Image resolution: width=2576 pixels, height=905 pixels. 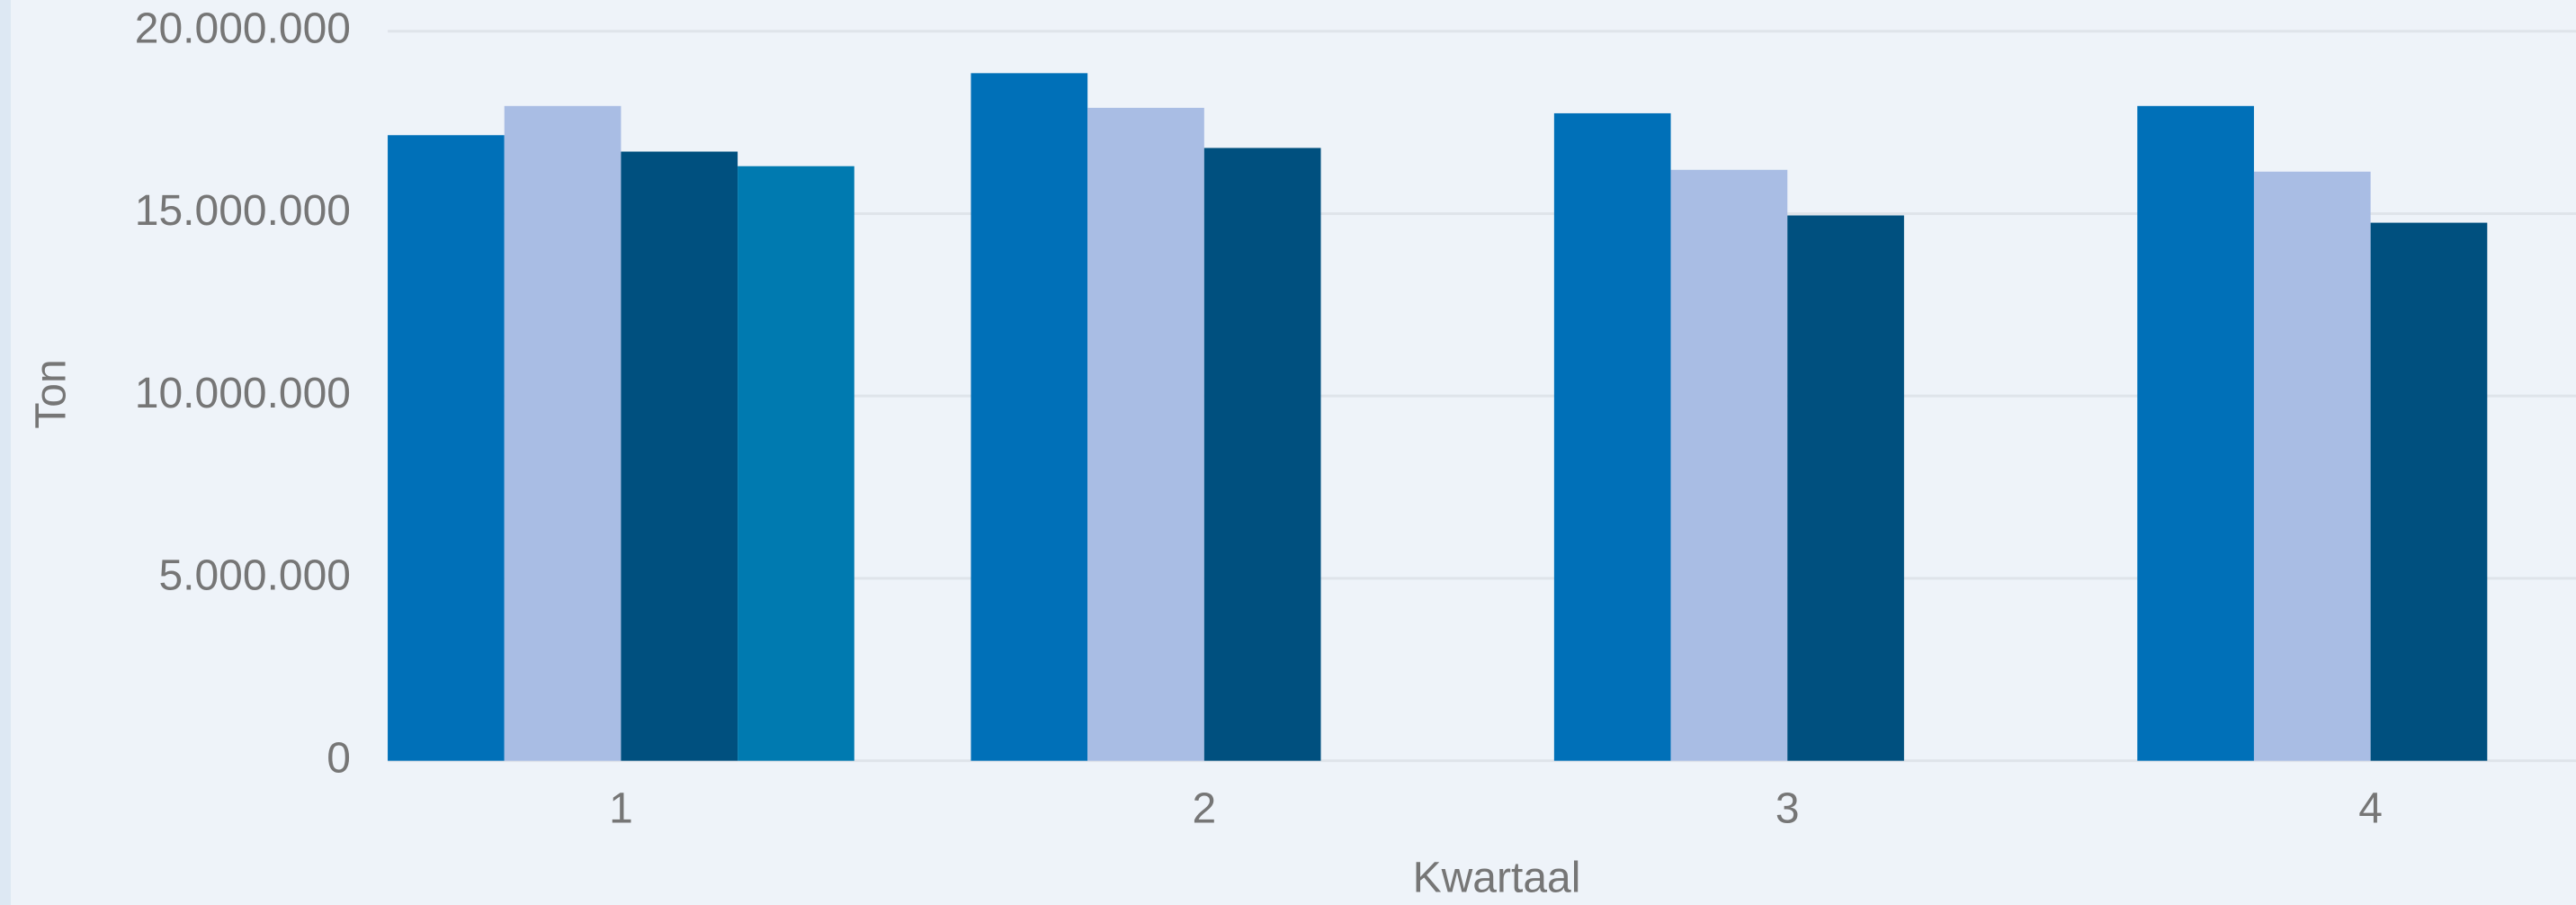 I want to click on x-axis-label: Kwartaal, so click(x=1497, y=878).